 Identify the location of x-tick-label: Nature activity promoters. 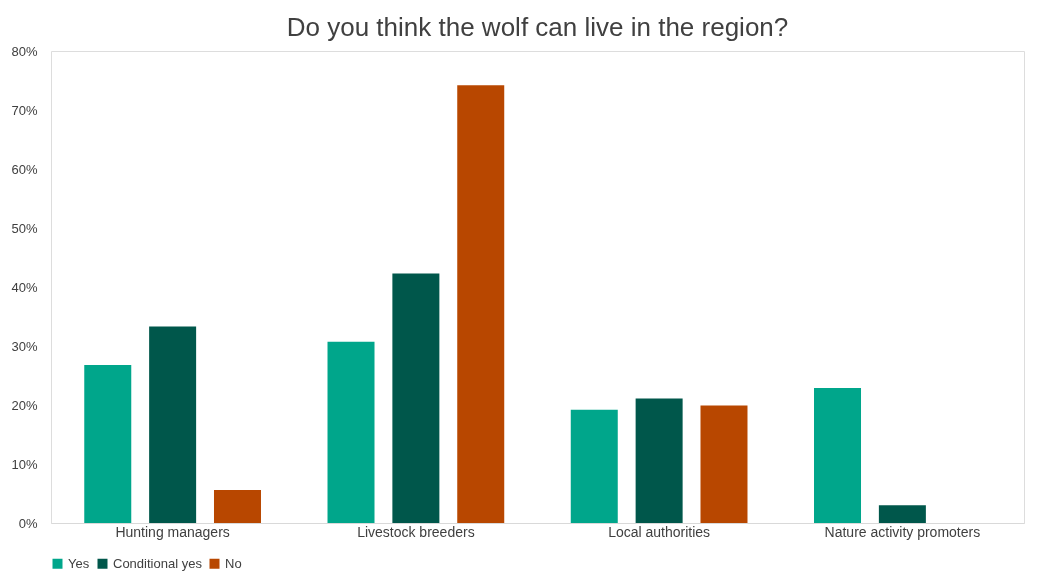
(902, 531).